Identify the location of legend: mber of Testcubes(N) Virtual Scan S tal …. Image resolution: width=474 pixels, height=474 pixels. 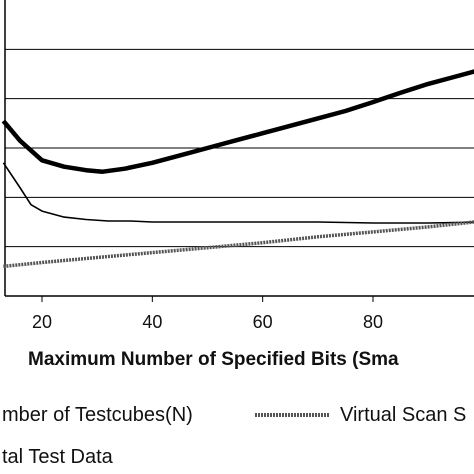
(234, 436).